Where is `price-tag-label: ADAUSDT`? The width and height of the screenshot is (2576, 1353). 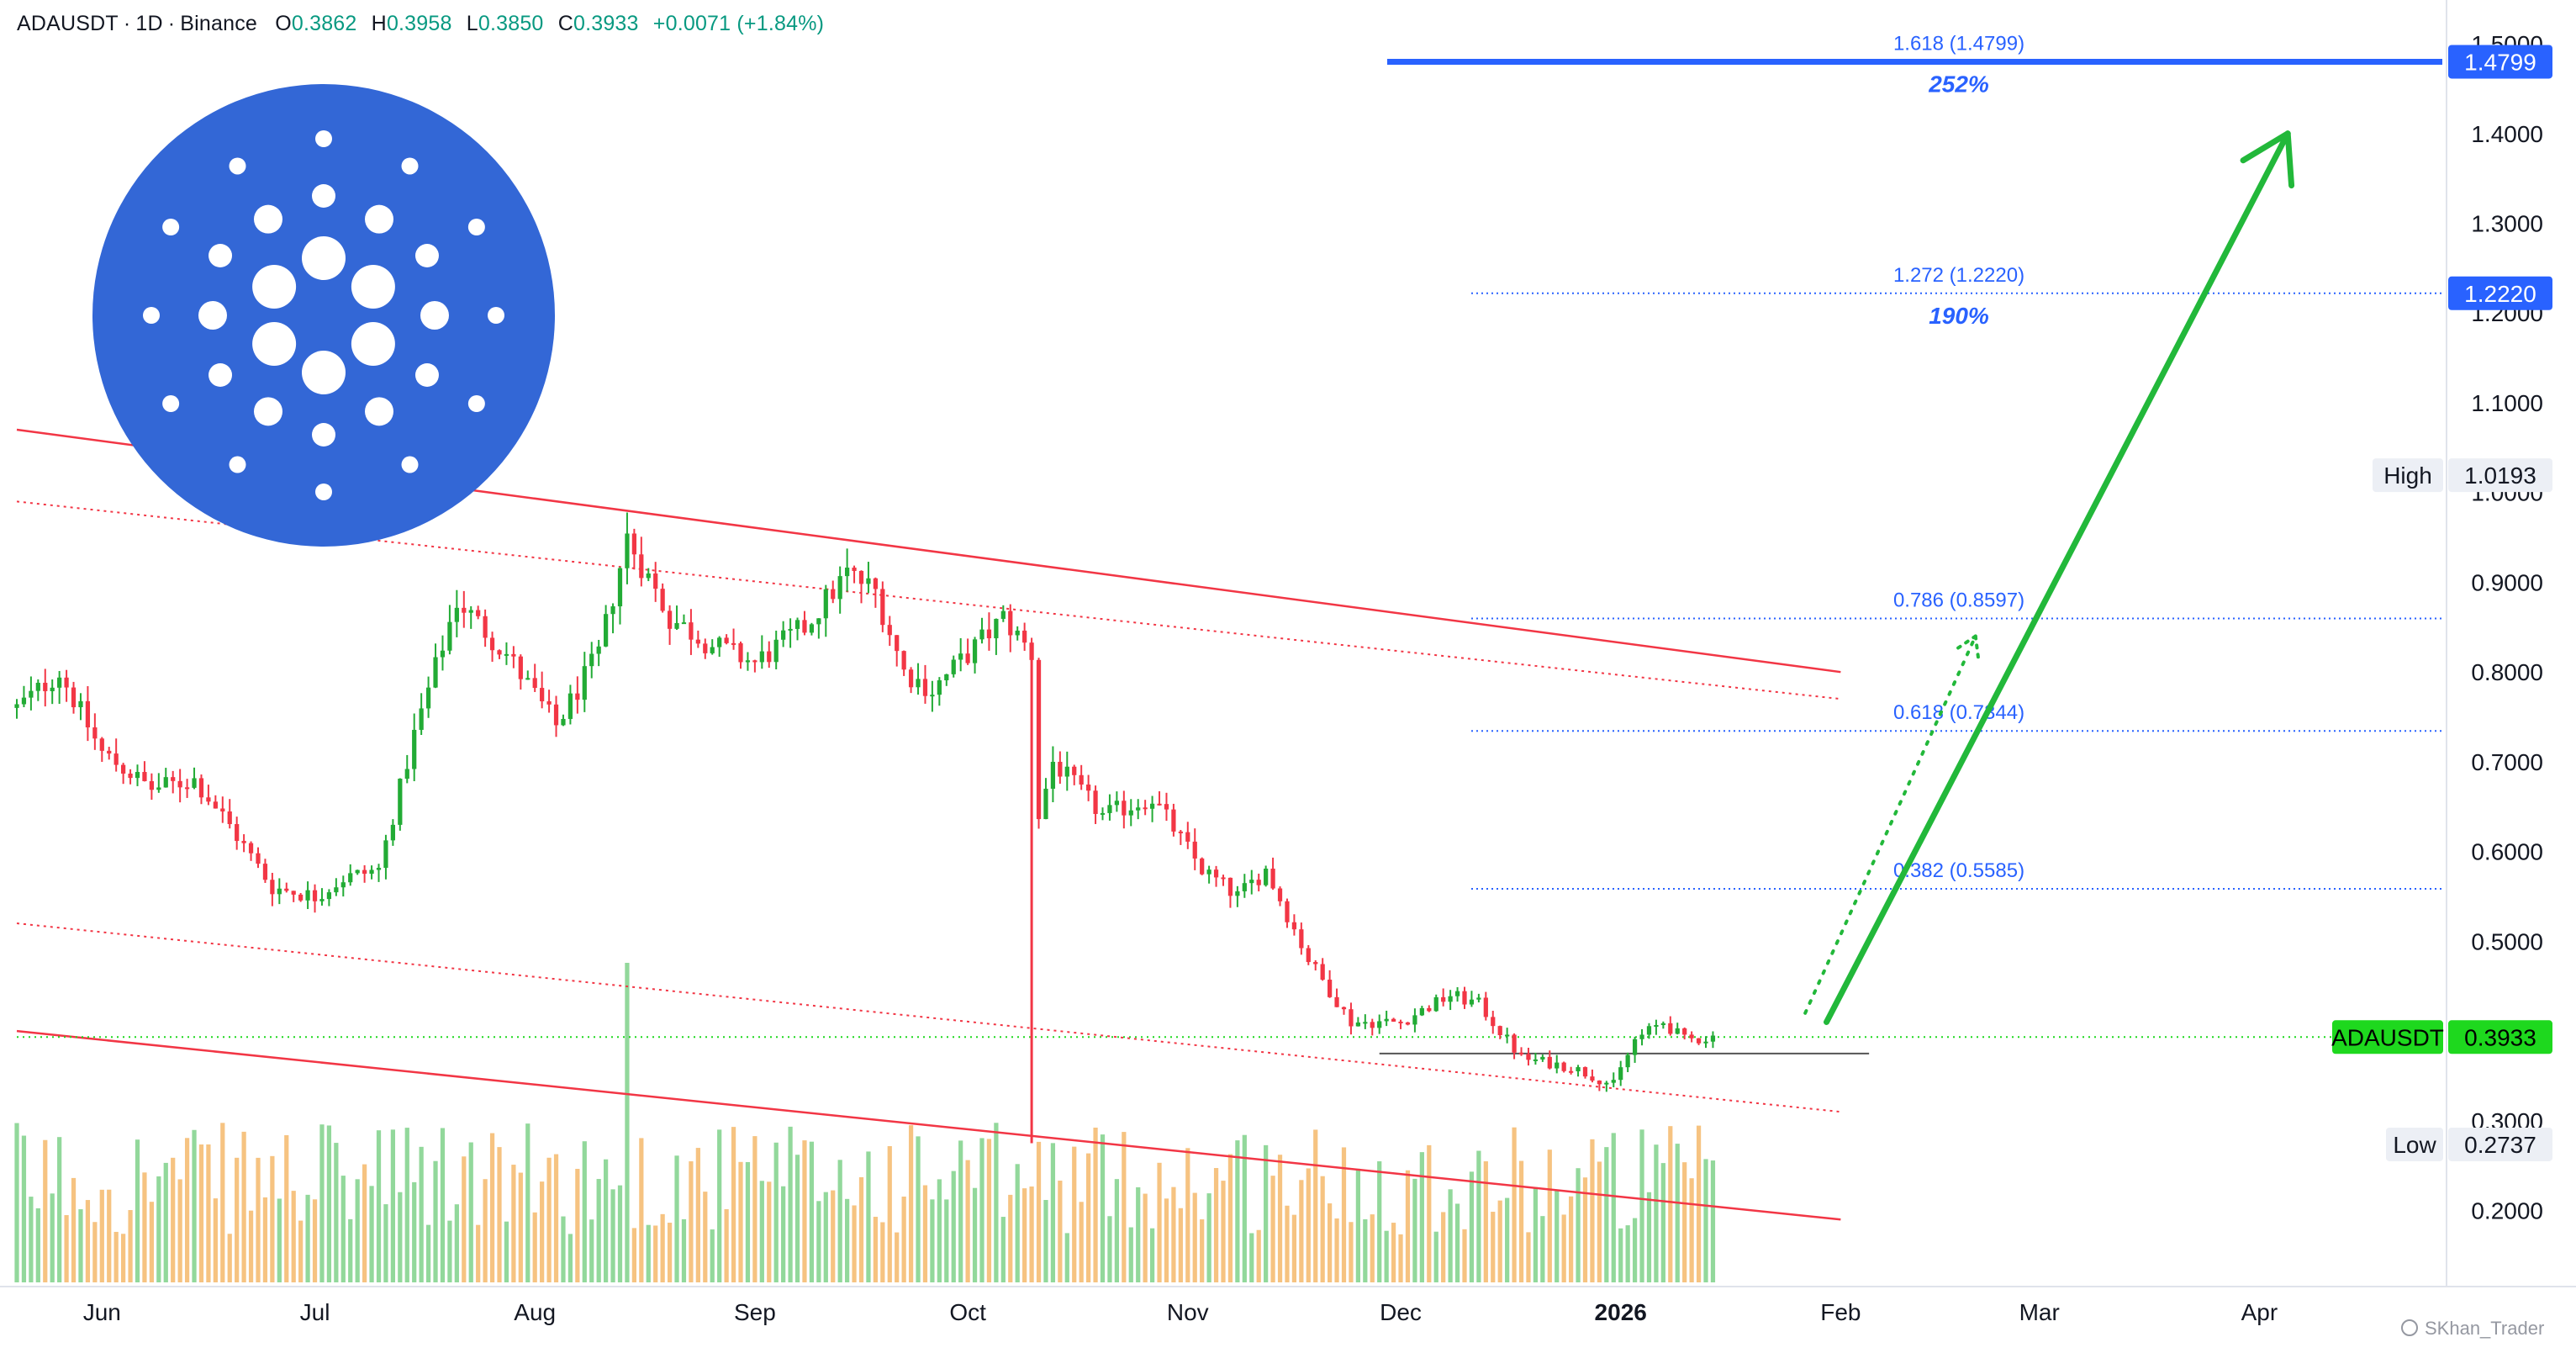 price-tag-label: ADAUSDT is located at coordinates (2387, 1037).